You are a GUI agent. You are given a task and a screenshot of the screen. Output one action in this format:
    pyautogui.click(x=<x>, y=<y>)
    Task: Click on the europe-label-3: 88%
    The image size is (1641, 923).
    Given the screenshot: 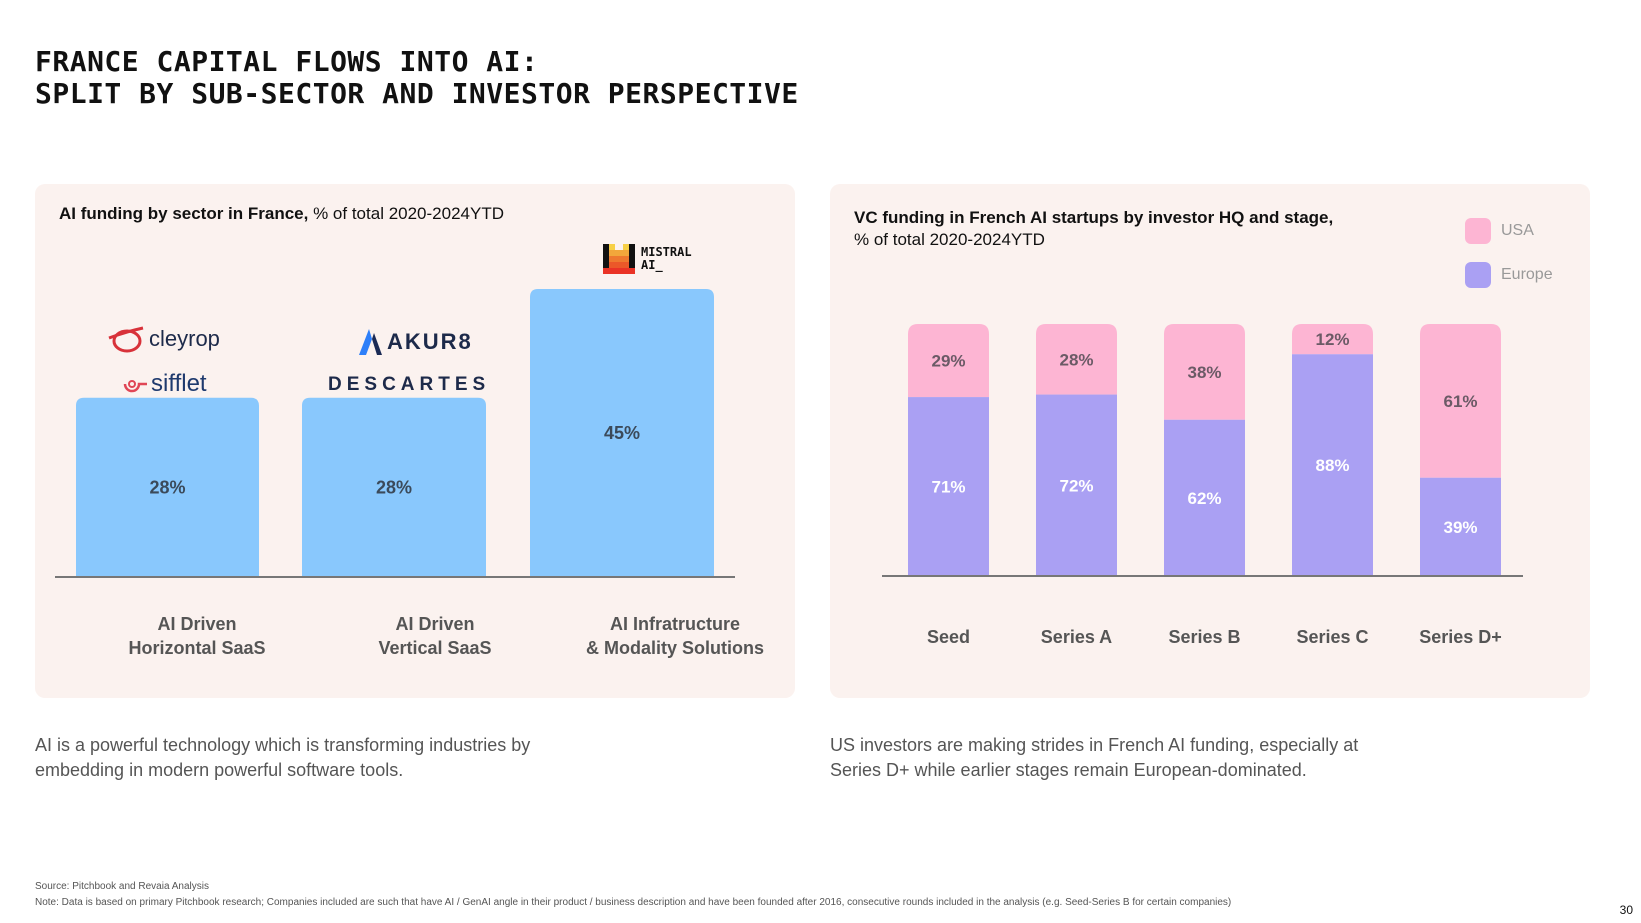 What is the action you would take?
    pyautogui.click(x=1332, y=465)
    